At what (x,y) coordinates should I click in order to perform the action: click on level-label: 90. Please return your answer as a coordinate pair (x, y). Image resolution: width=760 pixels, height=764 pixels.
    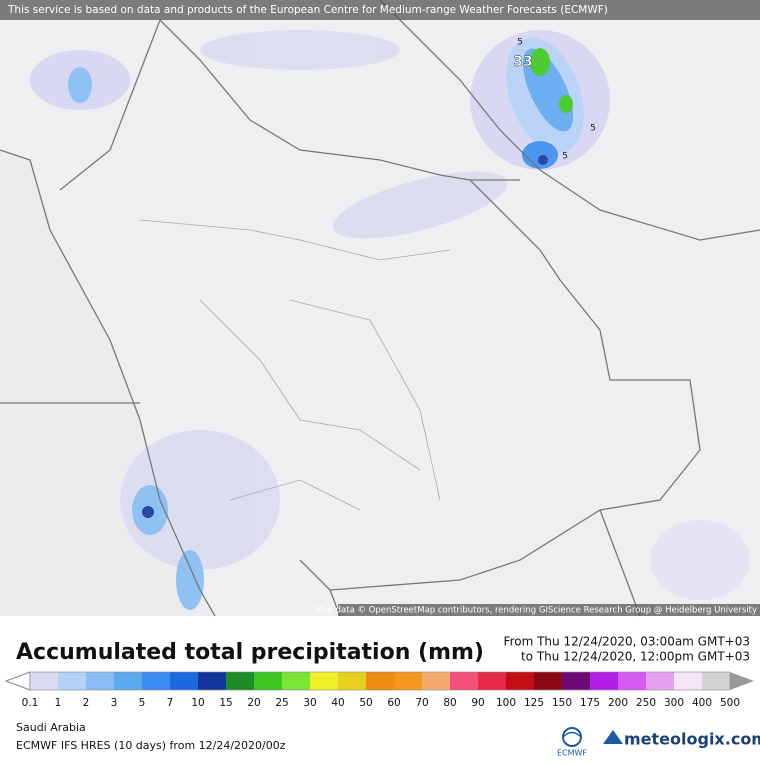
    Looking at the image, I should click on (477, 703).